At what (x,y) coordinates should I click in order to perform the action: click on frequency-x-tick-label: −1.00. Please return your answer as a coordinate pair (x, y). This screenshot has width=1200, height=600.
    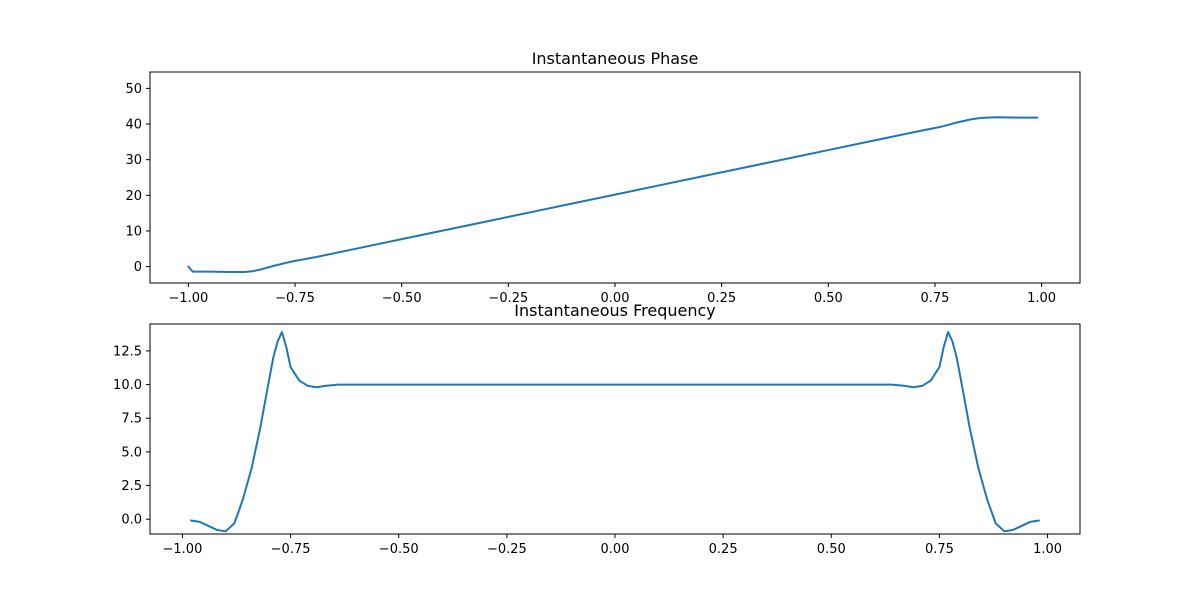
    Looking at the image, I should click on (183, 549).